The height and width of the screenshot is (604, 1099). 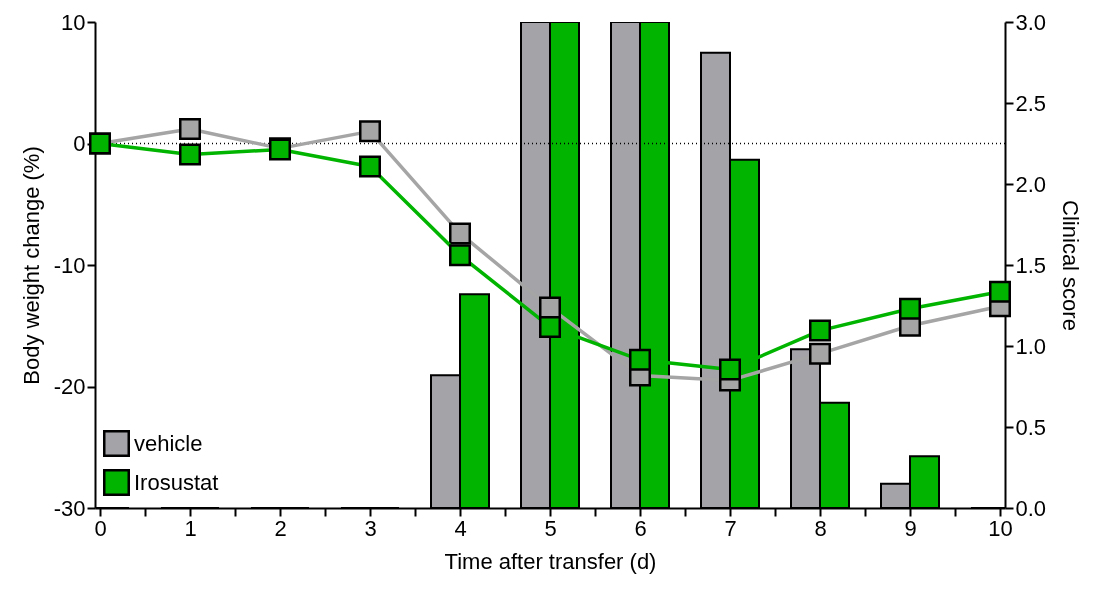 I want to click on x-tick-label: 4, so click(x=460, y=528).